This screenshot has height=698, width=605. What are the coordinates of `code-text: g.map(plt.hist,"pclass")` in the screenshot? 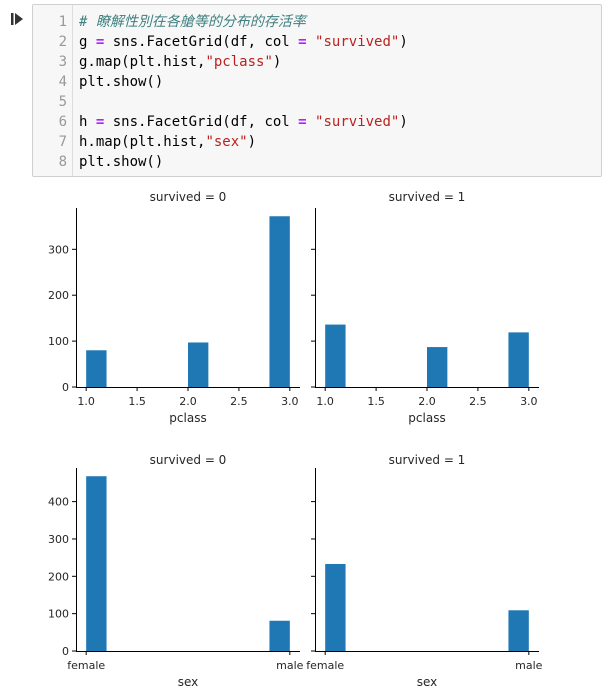 It's located at (180, 62).